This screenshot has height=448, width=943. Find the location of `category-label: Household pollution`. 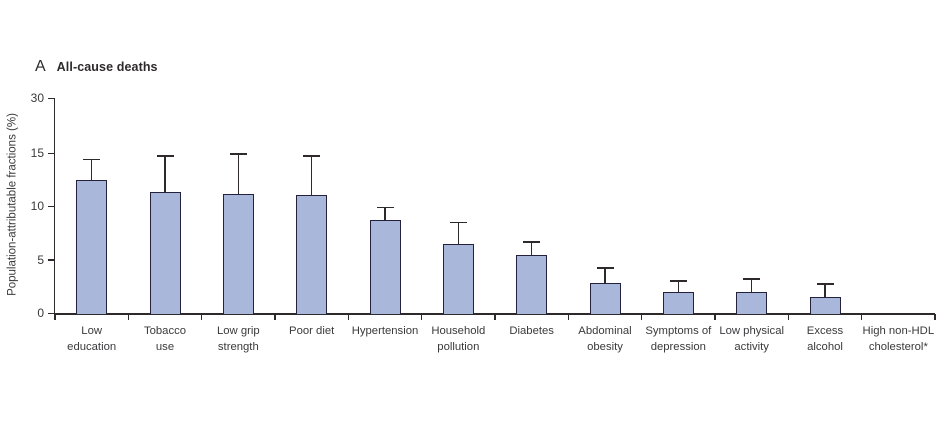

category-label: Household pollution is located at coordinates (458, 339).